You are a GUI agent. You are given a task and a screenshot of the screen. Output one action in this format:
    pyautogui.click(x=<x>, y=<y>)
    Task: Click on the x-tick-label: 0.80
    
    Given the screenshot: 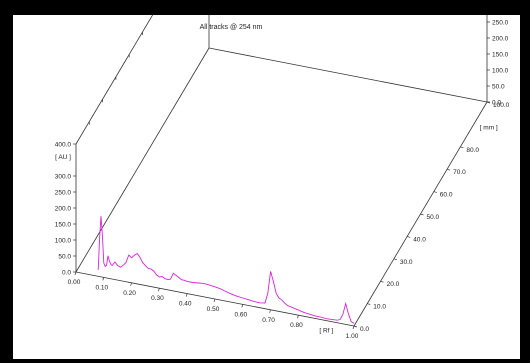 What is the action you would take?
    pyautogui.click(x=296, y=325)
    